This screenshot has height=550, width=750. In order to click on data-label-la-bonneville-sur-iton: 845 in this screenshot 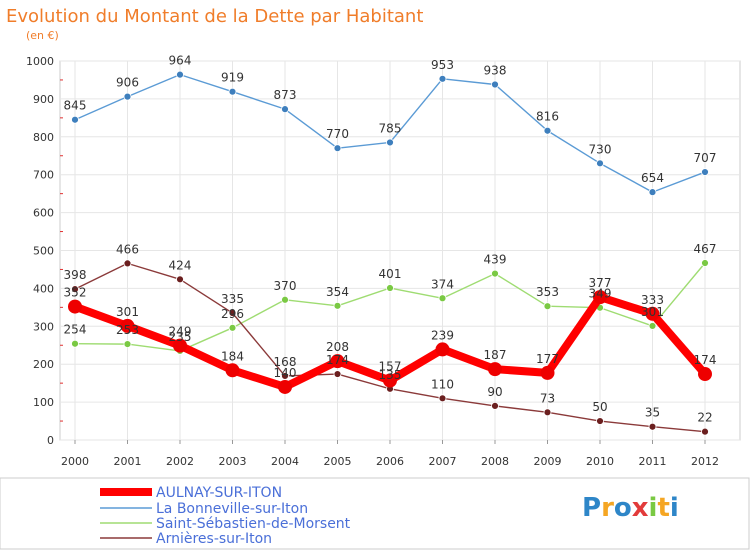, I will do `click(75, 106)`.